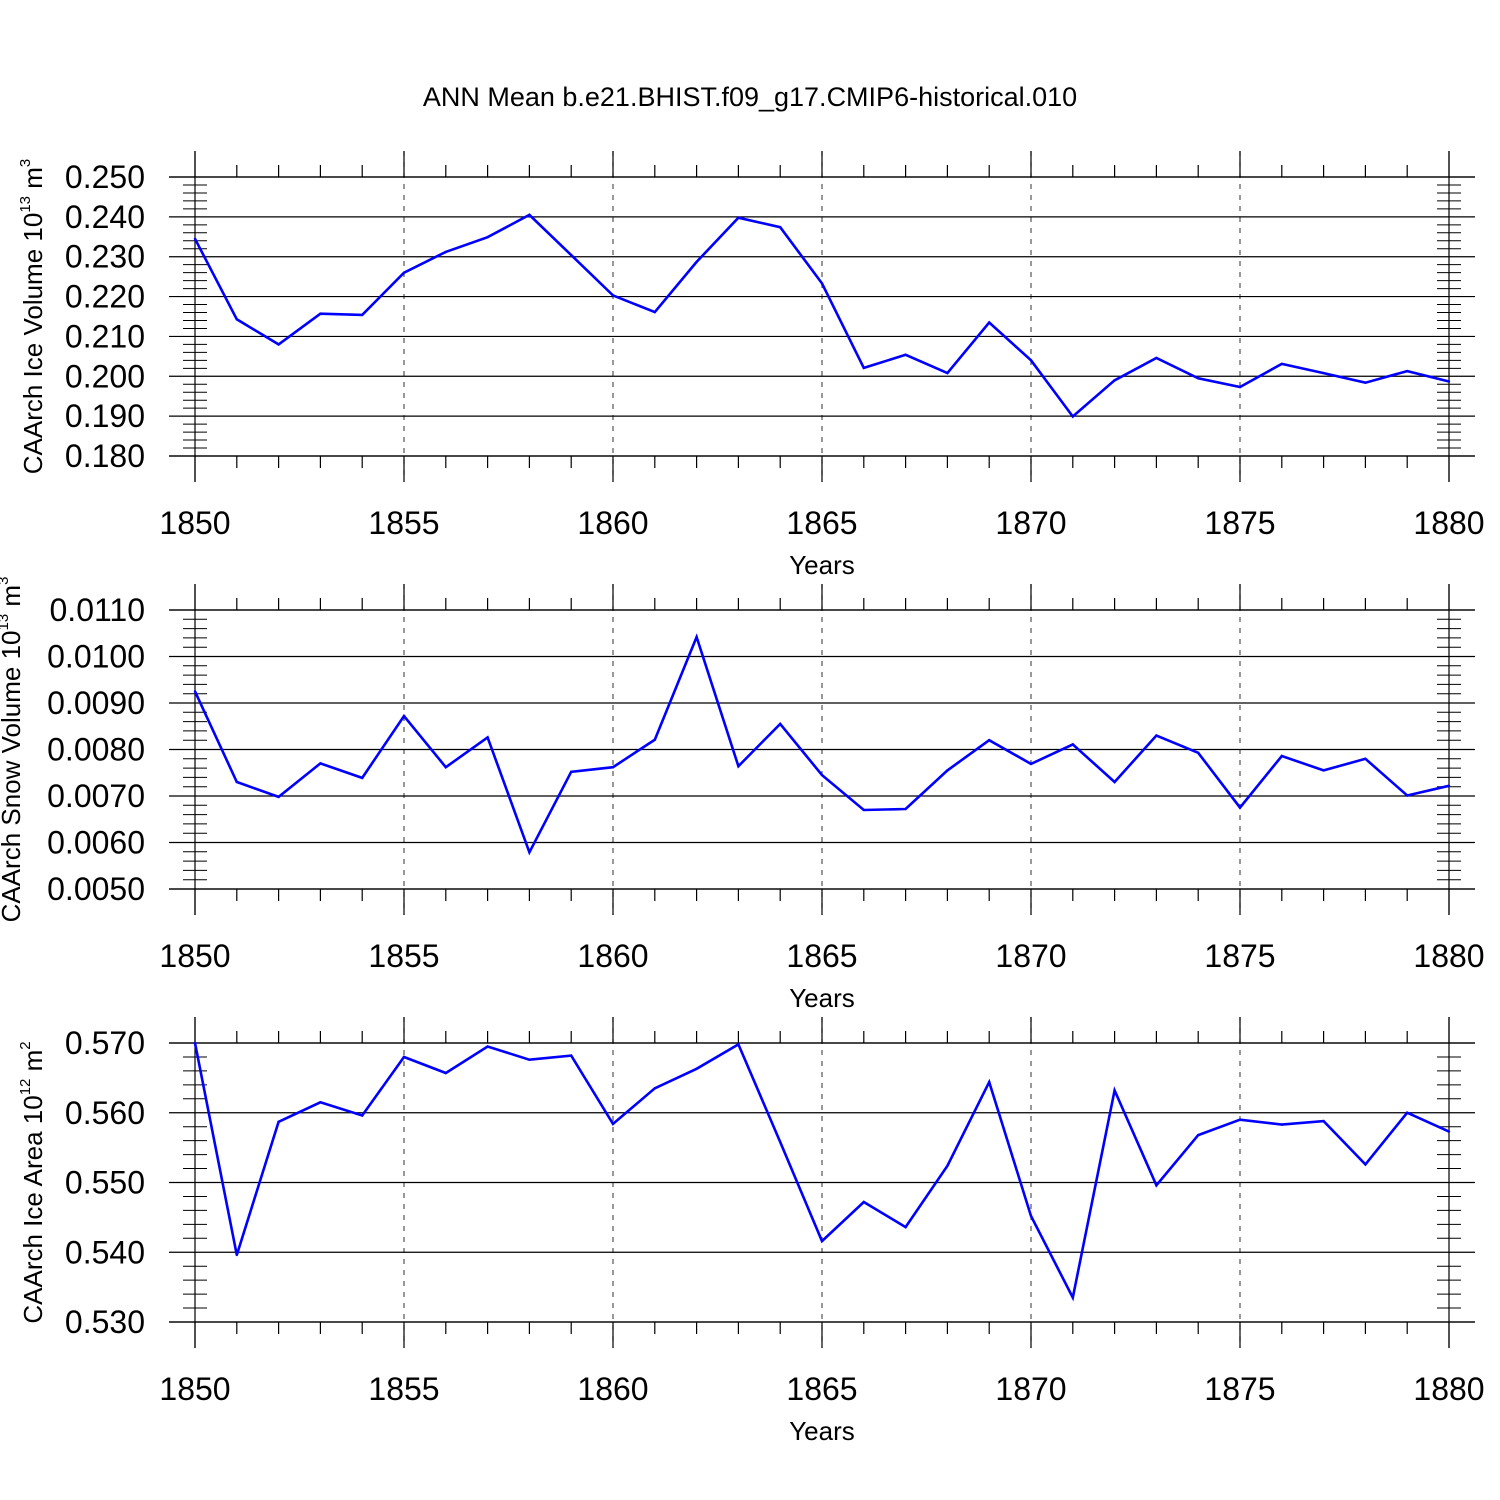 This screenshot has width=1500, height=1500. Describe the element at coordinates (32, 317) in the screenshot. I see `y-axis-label: CAArch Ice Volume 1013 m3` at that location.